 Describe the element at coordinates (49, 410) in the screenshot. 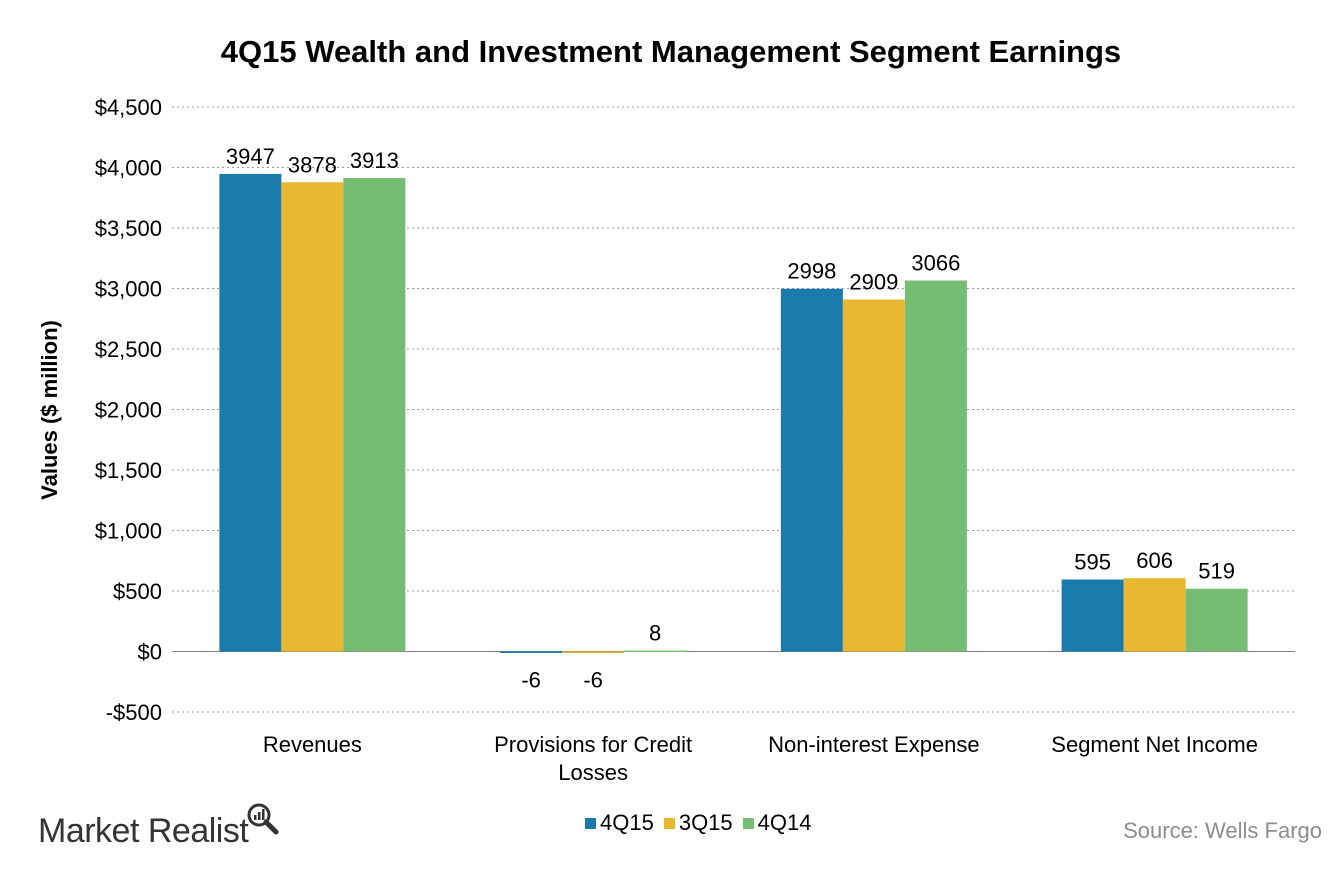

I see `y-axis-label: Values ($ million)` at that location.